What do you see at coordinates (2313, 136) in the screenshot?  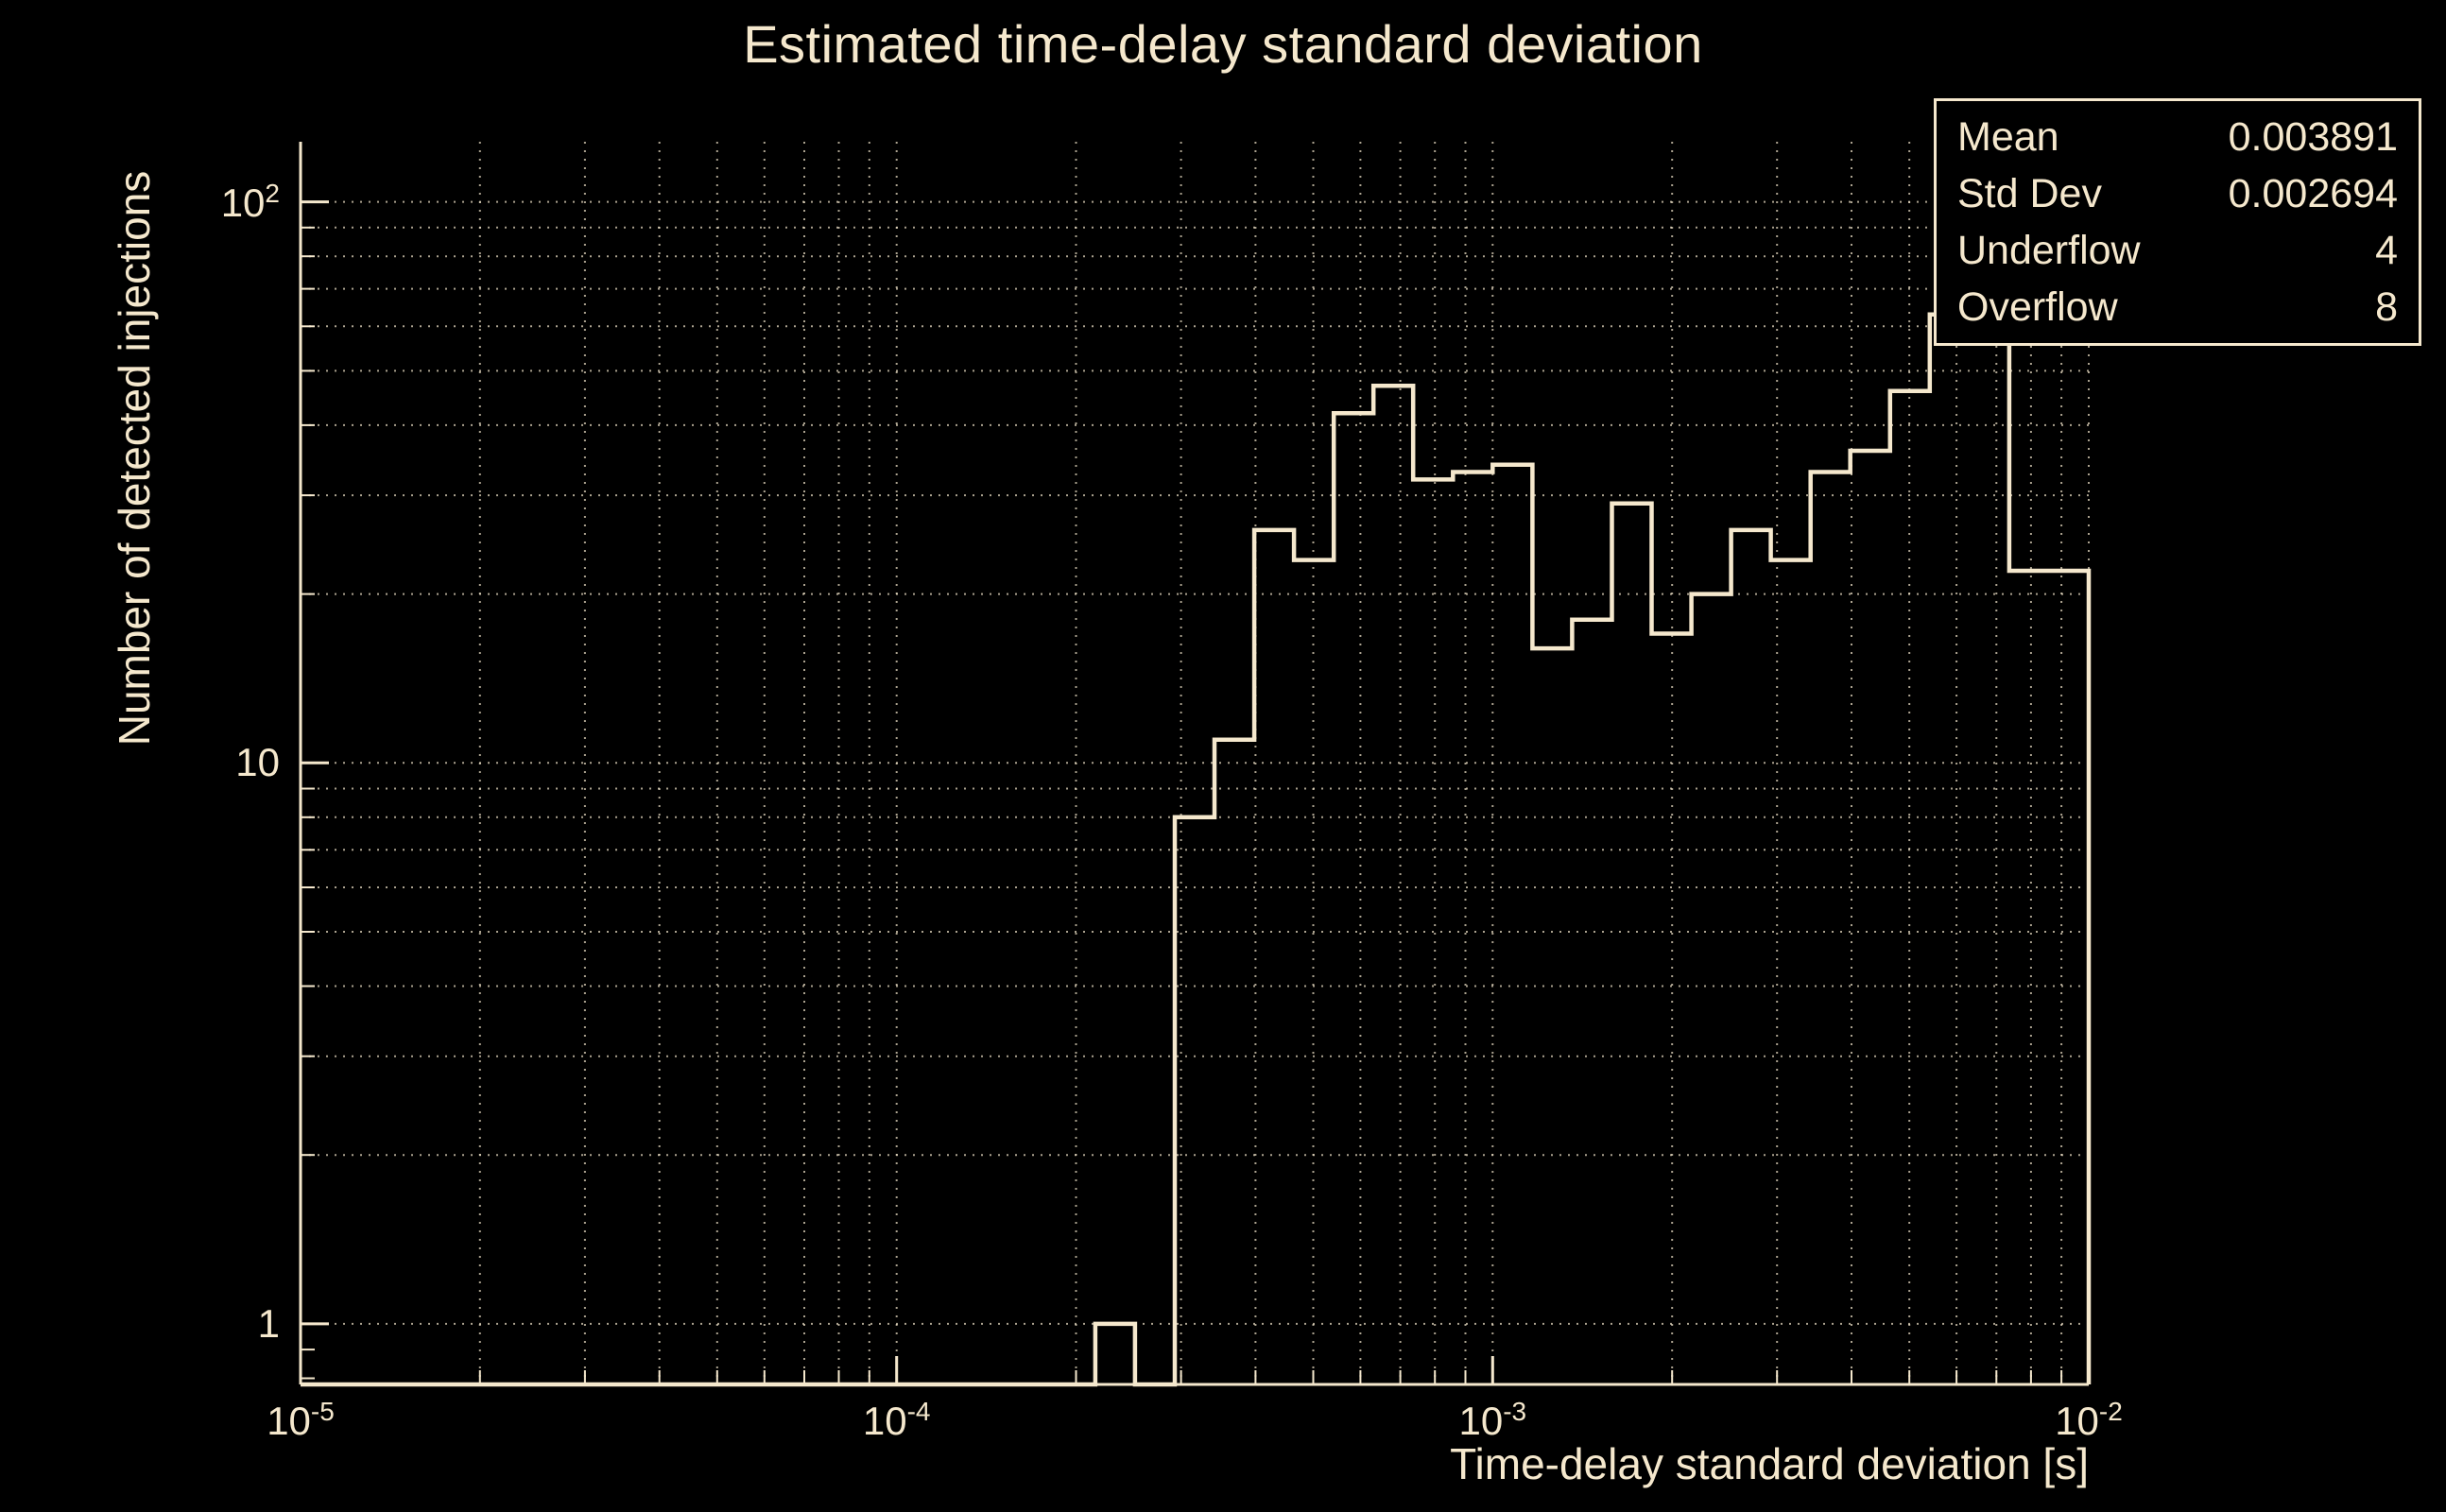 I see `stats-value: 0.003891` at bounding box center [2313, 136].